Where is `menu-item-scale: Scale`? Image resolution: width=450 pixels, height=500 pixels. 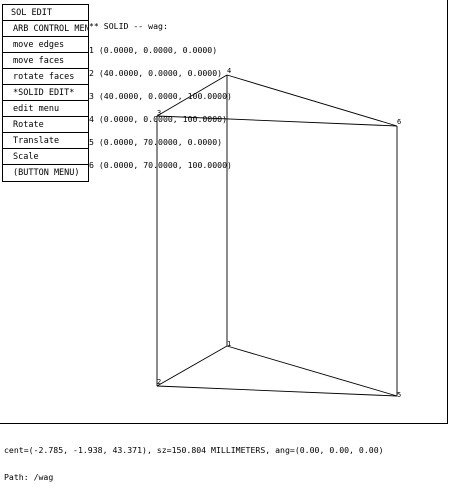 menu-item-scale: Scale is located at coordinates (45, 157).